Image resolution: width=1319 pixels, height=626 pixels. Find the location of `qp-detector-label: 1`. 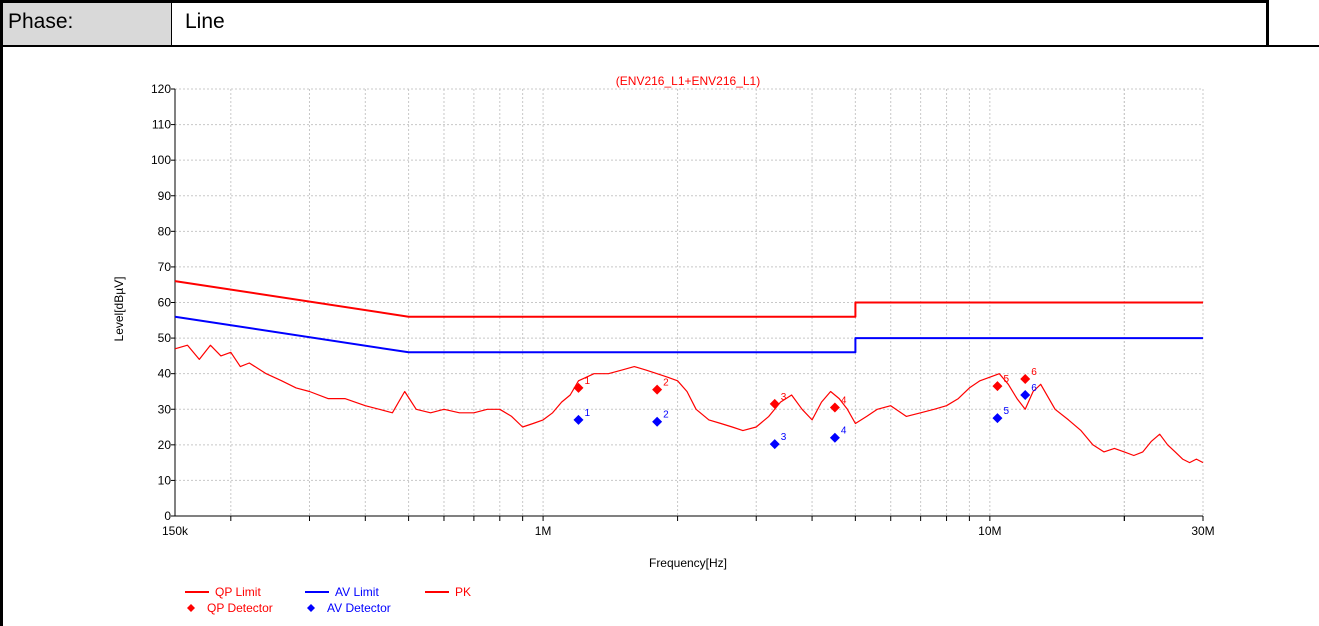

qp-detector-label: 1 is located at coordinates (587, 381).